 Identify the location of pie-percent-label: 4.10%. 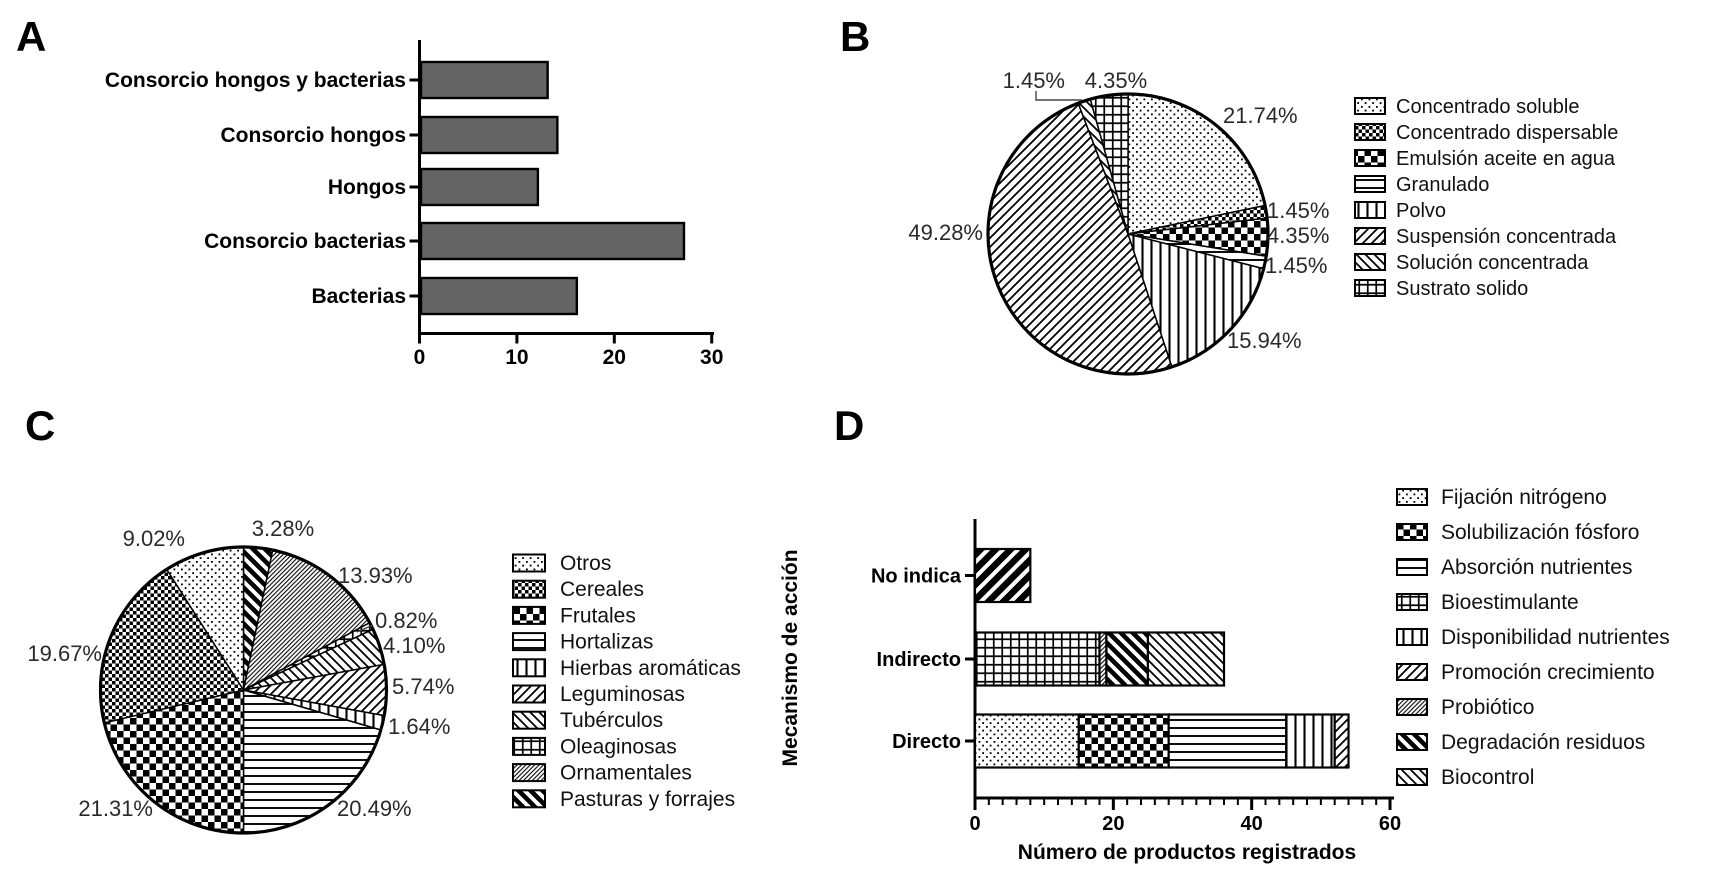
(414, 645).